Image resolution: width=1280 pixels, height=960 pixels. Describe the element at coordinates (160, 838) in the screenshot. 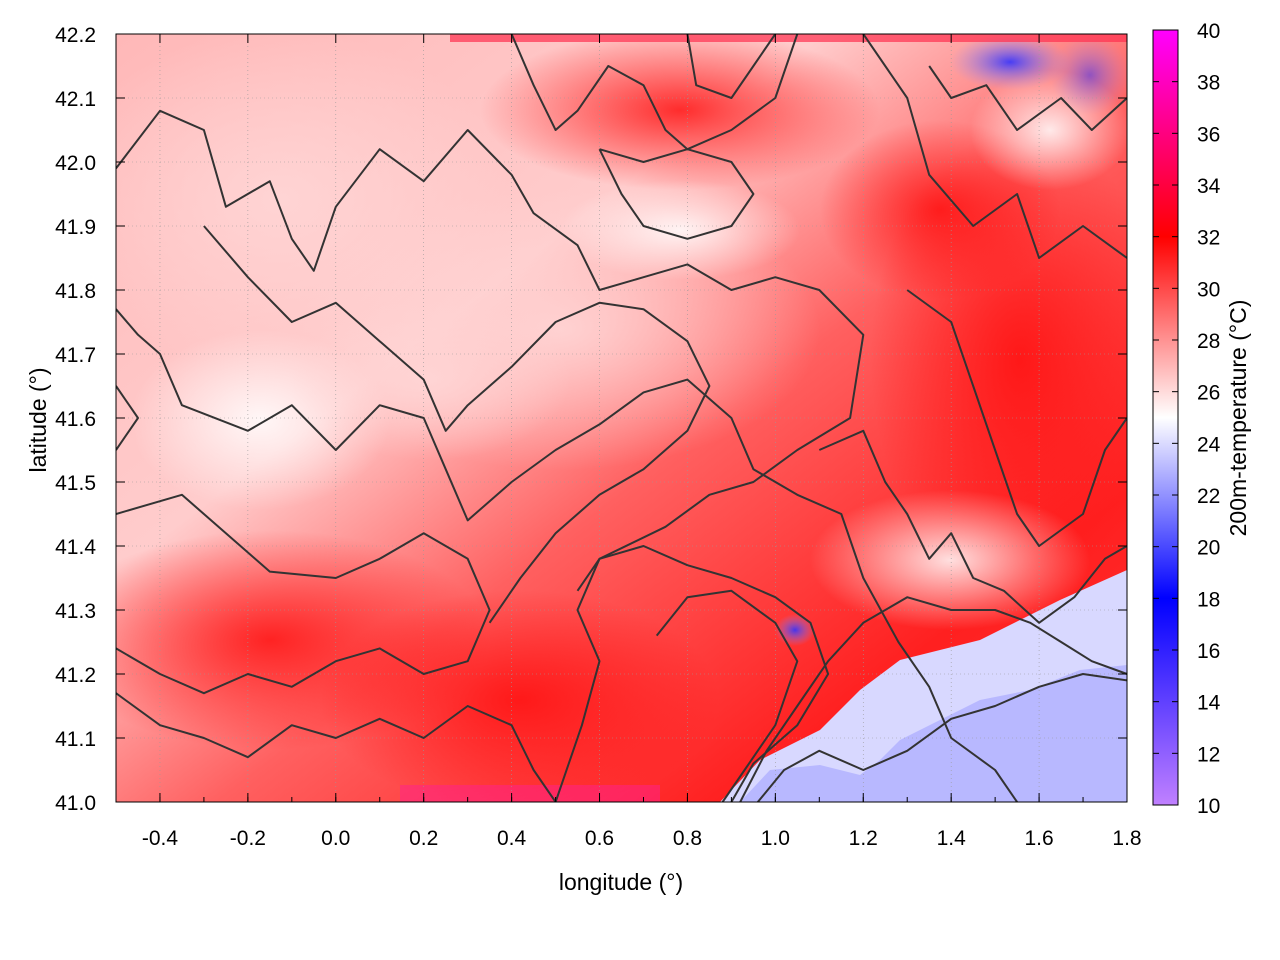

I see `x-tick-label: -0.4` at that location.